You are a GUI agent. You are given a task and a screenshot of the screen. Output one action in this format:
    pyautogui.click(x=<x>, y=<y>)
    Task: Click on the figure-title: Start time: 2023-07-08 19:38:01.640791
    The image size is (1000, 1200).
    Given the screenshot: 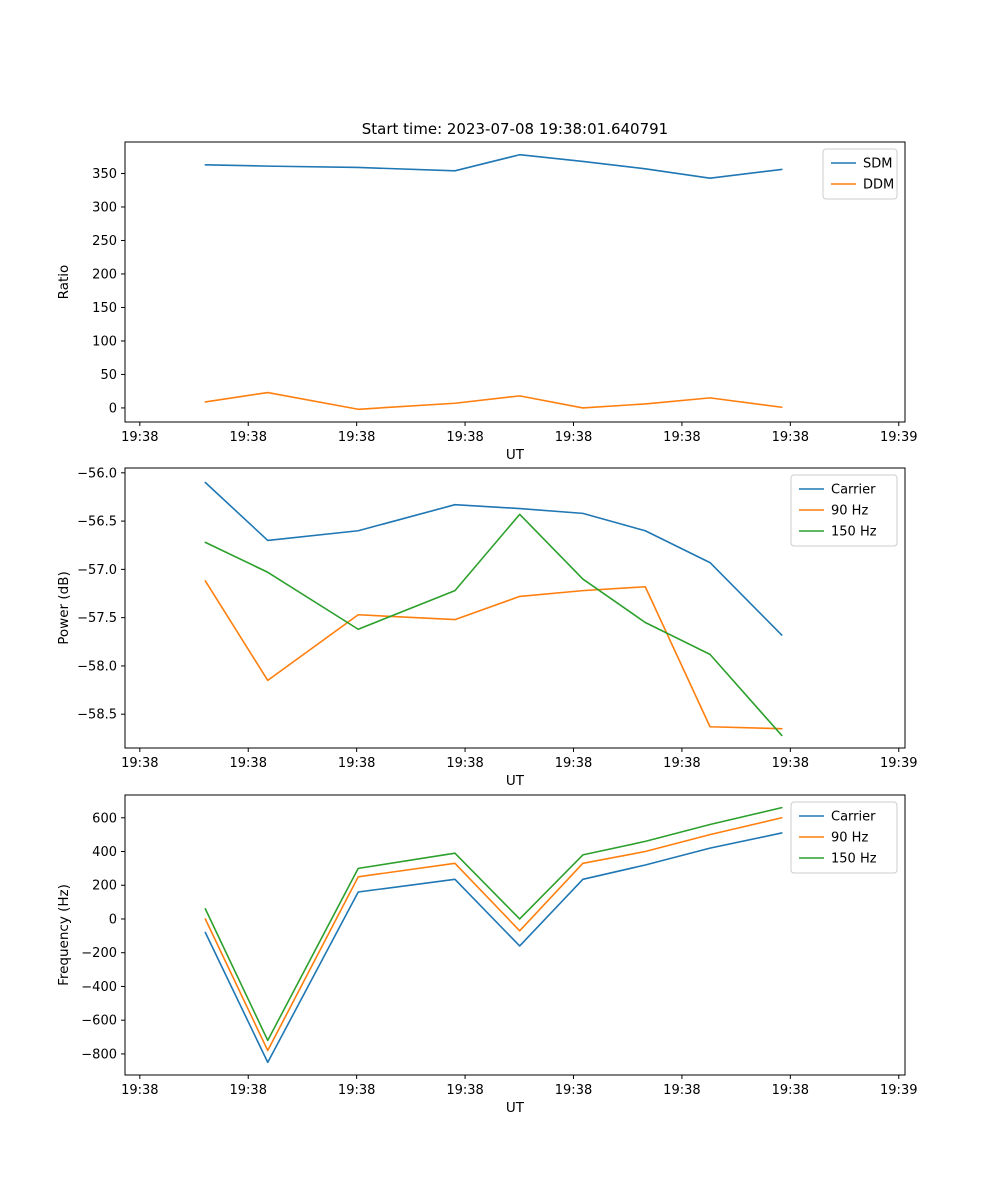 What is the action you would take?
    pyautogui.click(x=515, y=129)
    